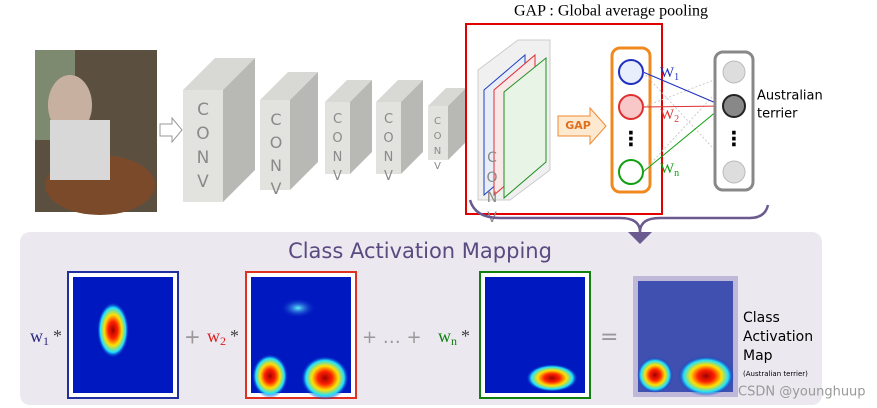  I want to click on shape: Wn, so click(669, 170).